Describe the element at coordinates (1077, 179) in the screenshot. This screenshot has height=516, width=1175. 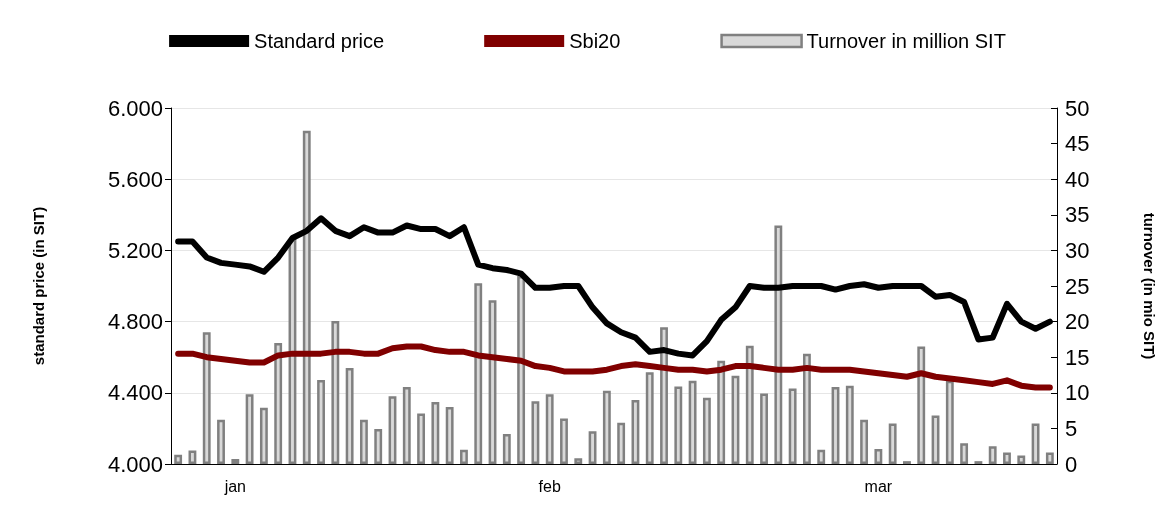
I see `y2-tick-label: 40` at that location.